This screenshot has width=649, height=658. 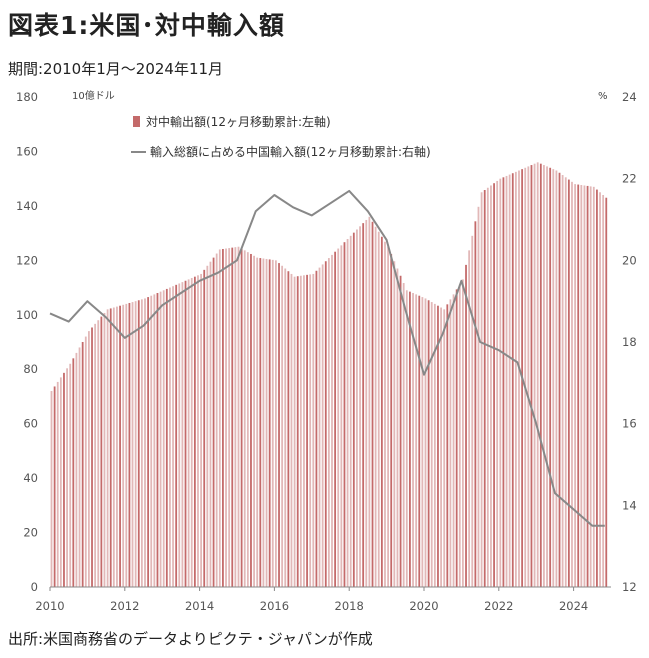 I want to click on right-tick-label: 18, so click(x=629, y=342).